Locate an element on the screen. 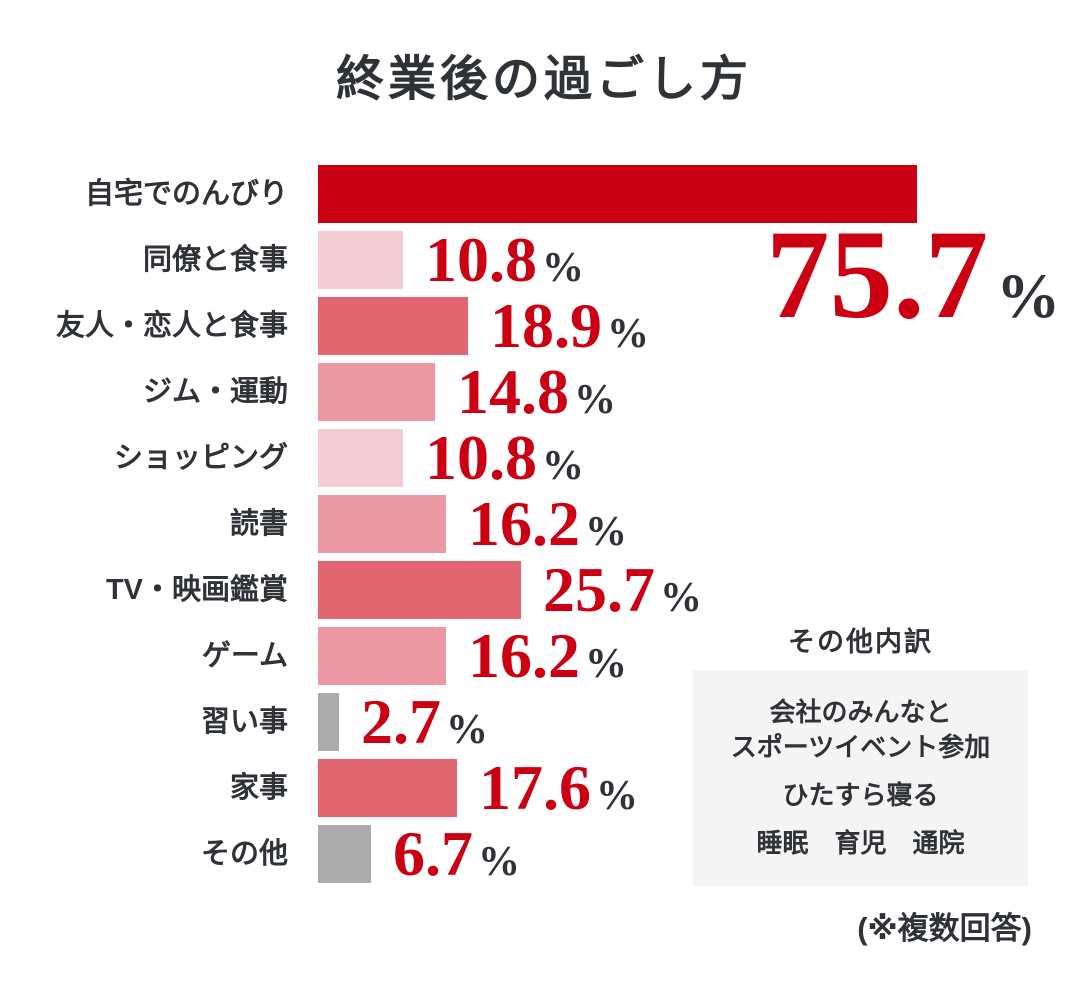 The height and width of the screenshot is (992, 1088). bar-track: 18.9% is located at coordinates (483, 326).